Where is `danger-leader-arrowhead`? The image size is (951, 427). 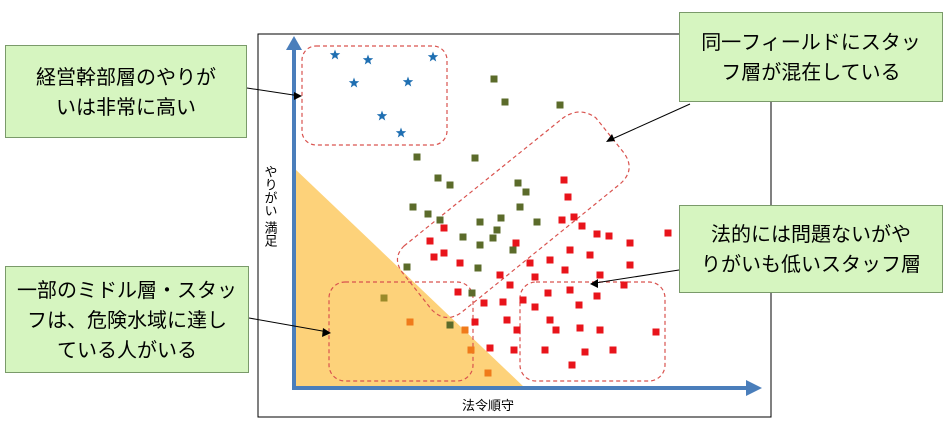
danger-leader-arrowhead is located at coordinates (326, 332).